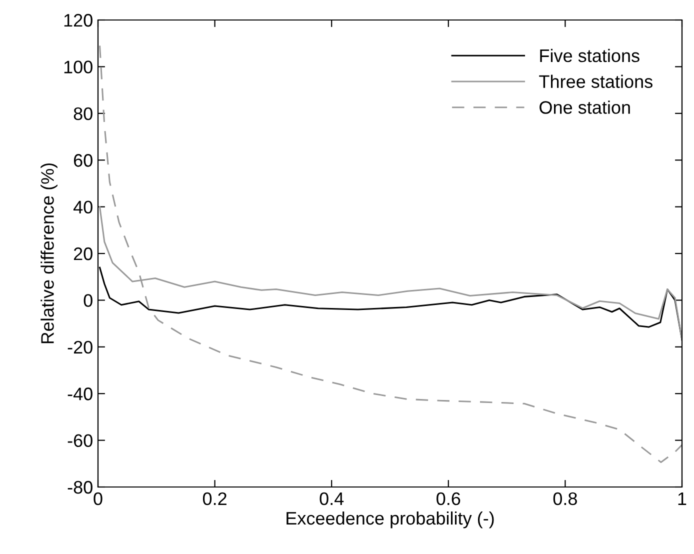 The image size is (694, 554). Describe the element at coordinates (682, 498) in the screenshot. I see `x-tick-label: 1` at that location.